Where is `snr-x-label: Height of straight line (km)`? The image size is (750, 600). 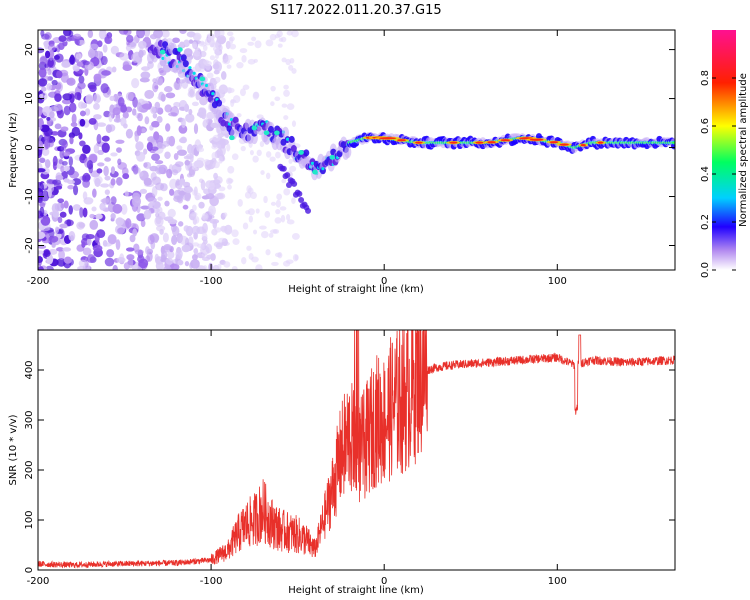
snr-x-label: Height of straight line (km) is located at coordinates (356, 590).